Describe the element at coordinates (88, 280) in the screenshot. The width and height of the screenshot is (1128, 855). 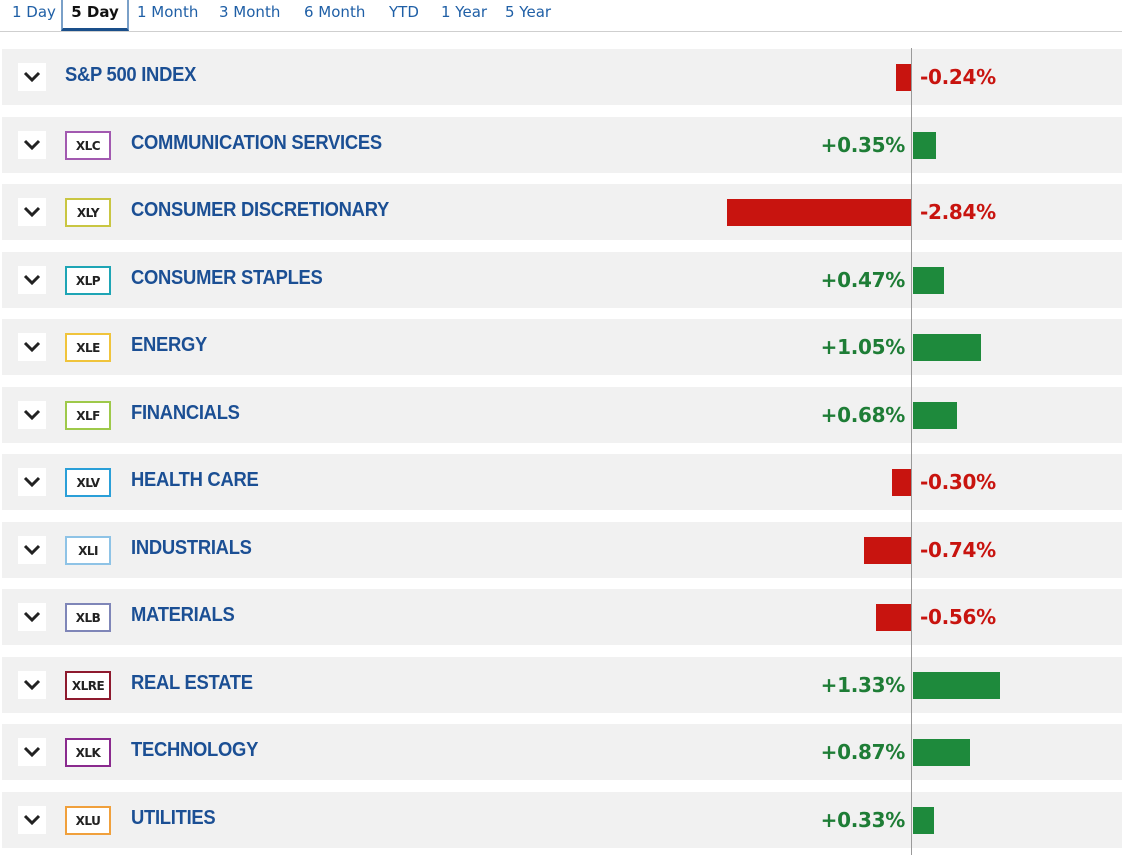
I see `ticker-badge: XLP` at that location.